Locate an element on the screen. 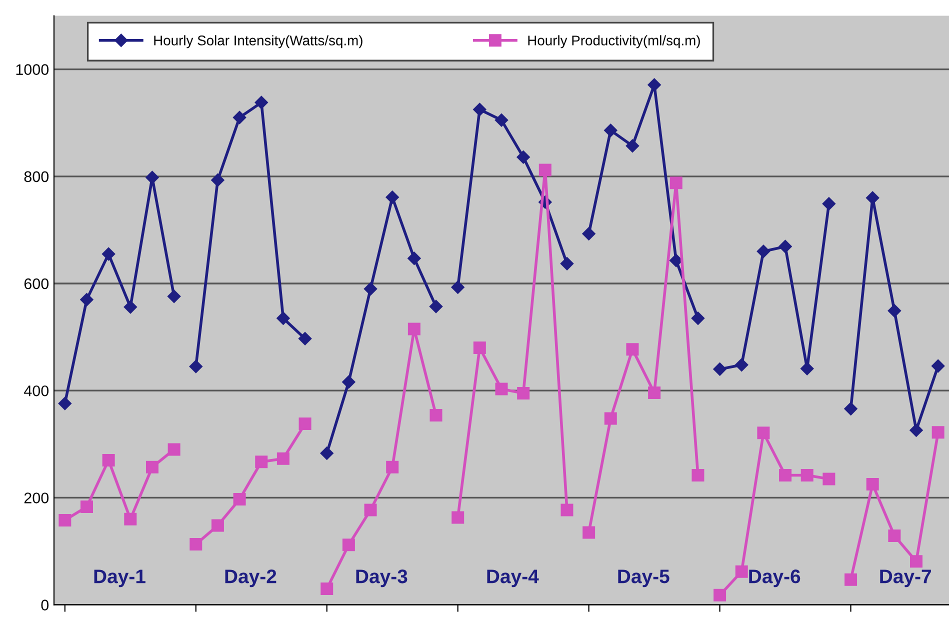 The image size is (949, 630). legend-label: Hourly Productivity(ml/sq.m) is located at coordinates (614, 41).